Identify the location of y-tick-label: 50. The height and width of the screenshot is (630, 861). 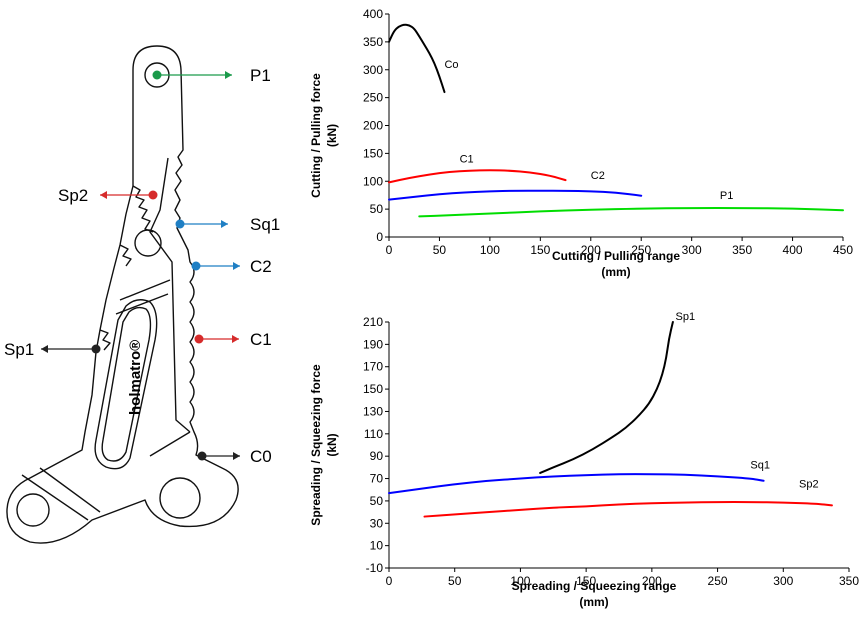
(377, 501).